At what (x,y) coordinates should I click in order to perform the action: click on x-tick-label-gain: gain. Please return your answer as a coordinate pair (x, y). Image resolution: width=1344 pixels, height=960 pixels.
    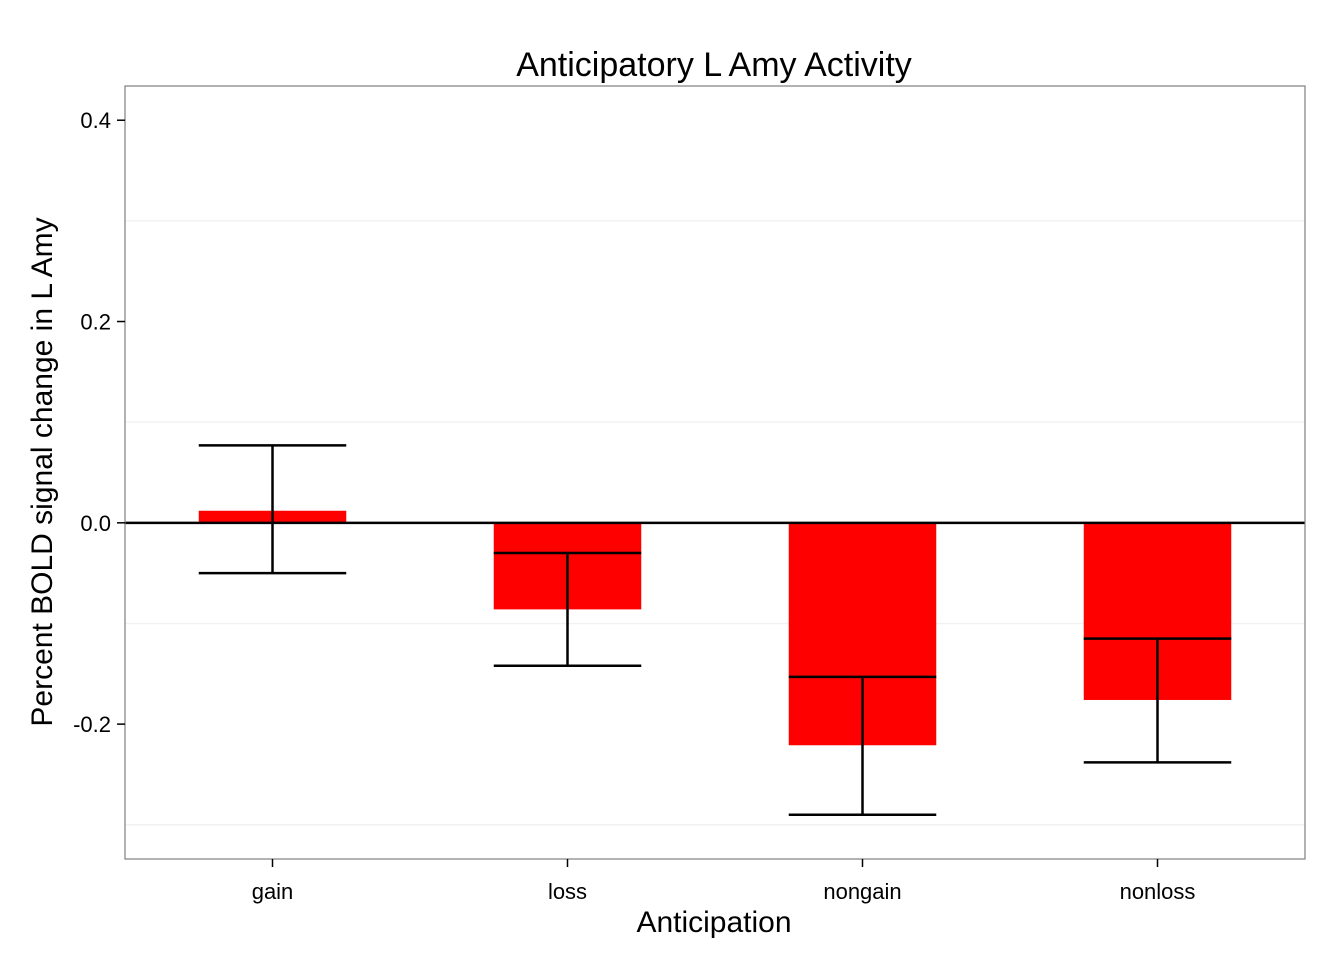
    Looking at the image, I should click on (273, 891).